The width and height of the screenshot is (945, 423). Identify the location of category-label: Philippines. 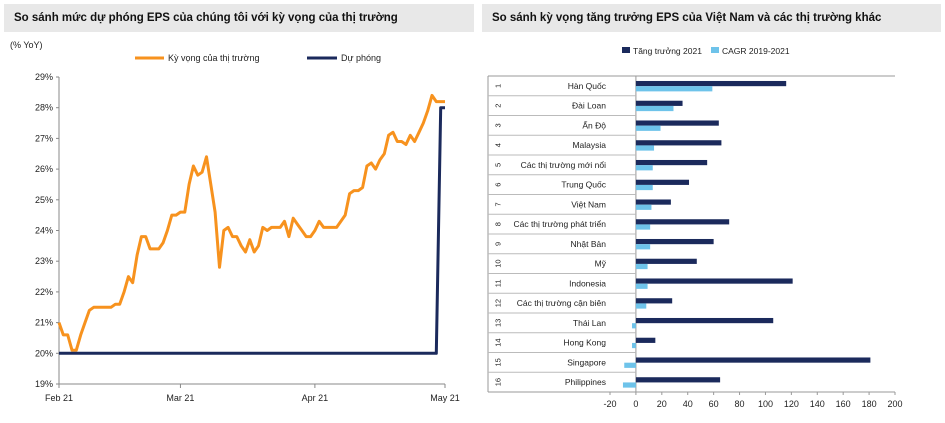
(585, 382).